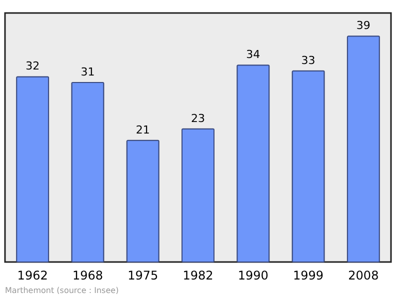 The width and height of the screenshot is (400, 299). What do you see at coordinates (198, 118) in the screenshot?
I see `data-label: 23` at bounding box center [198, 118].